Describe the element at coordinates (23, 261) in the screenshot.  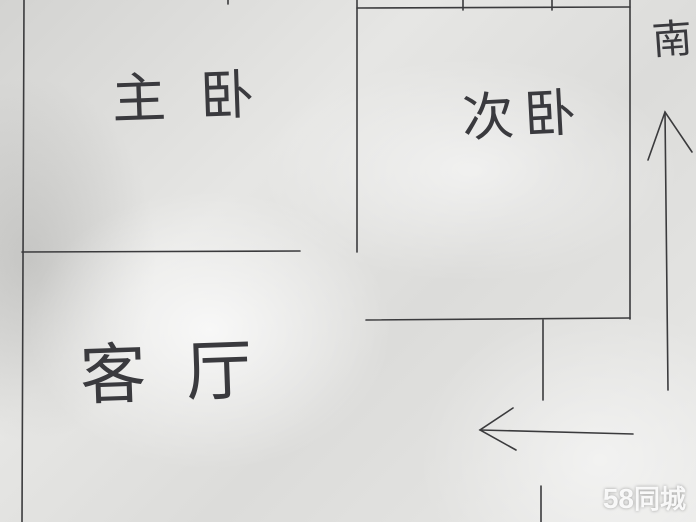
I see `wall-left` at that location.